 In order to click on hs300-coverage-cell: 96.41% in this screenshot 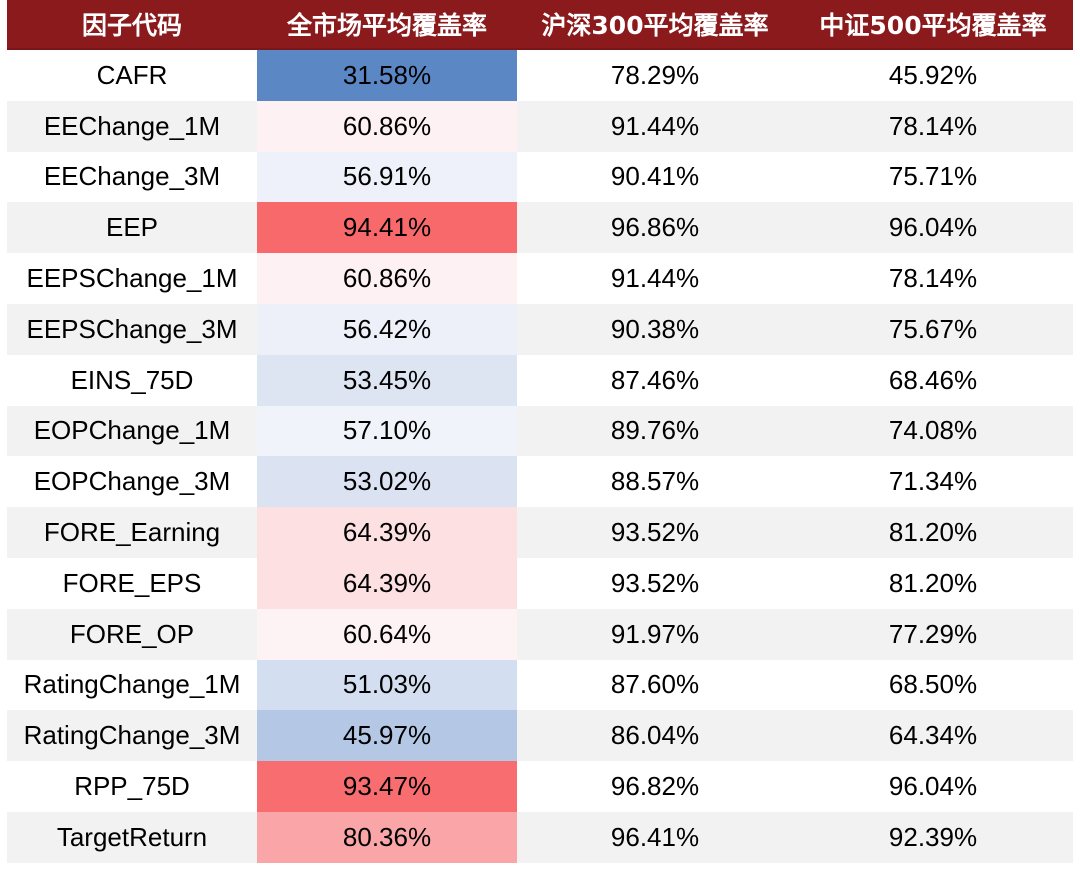, I will do `click(655, 836)`.